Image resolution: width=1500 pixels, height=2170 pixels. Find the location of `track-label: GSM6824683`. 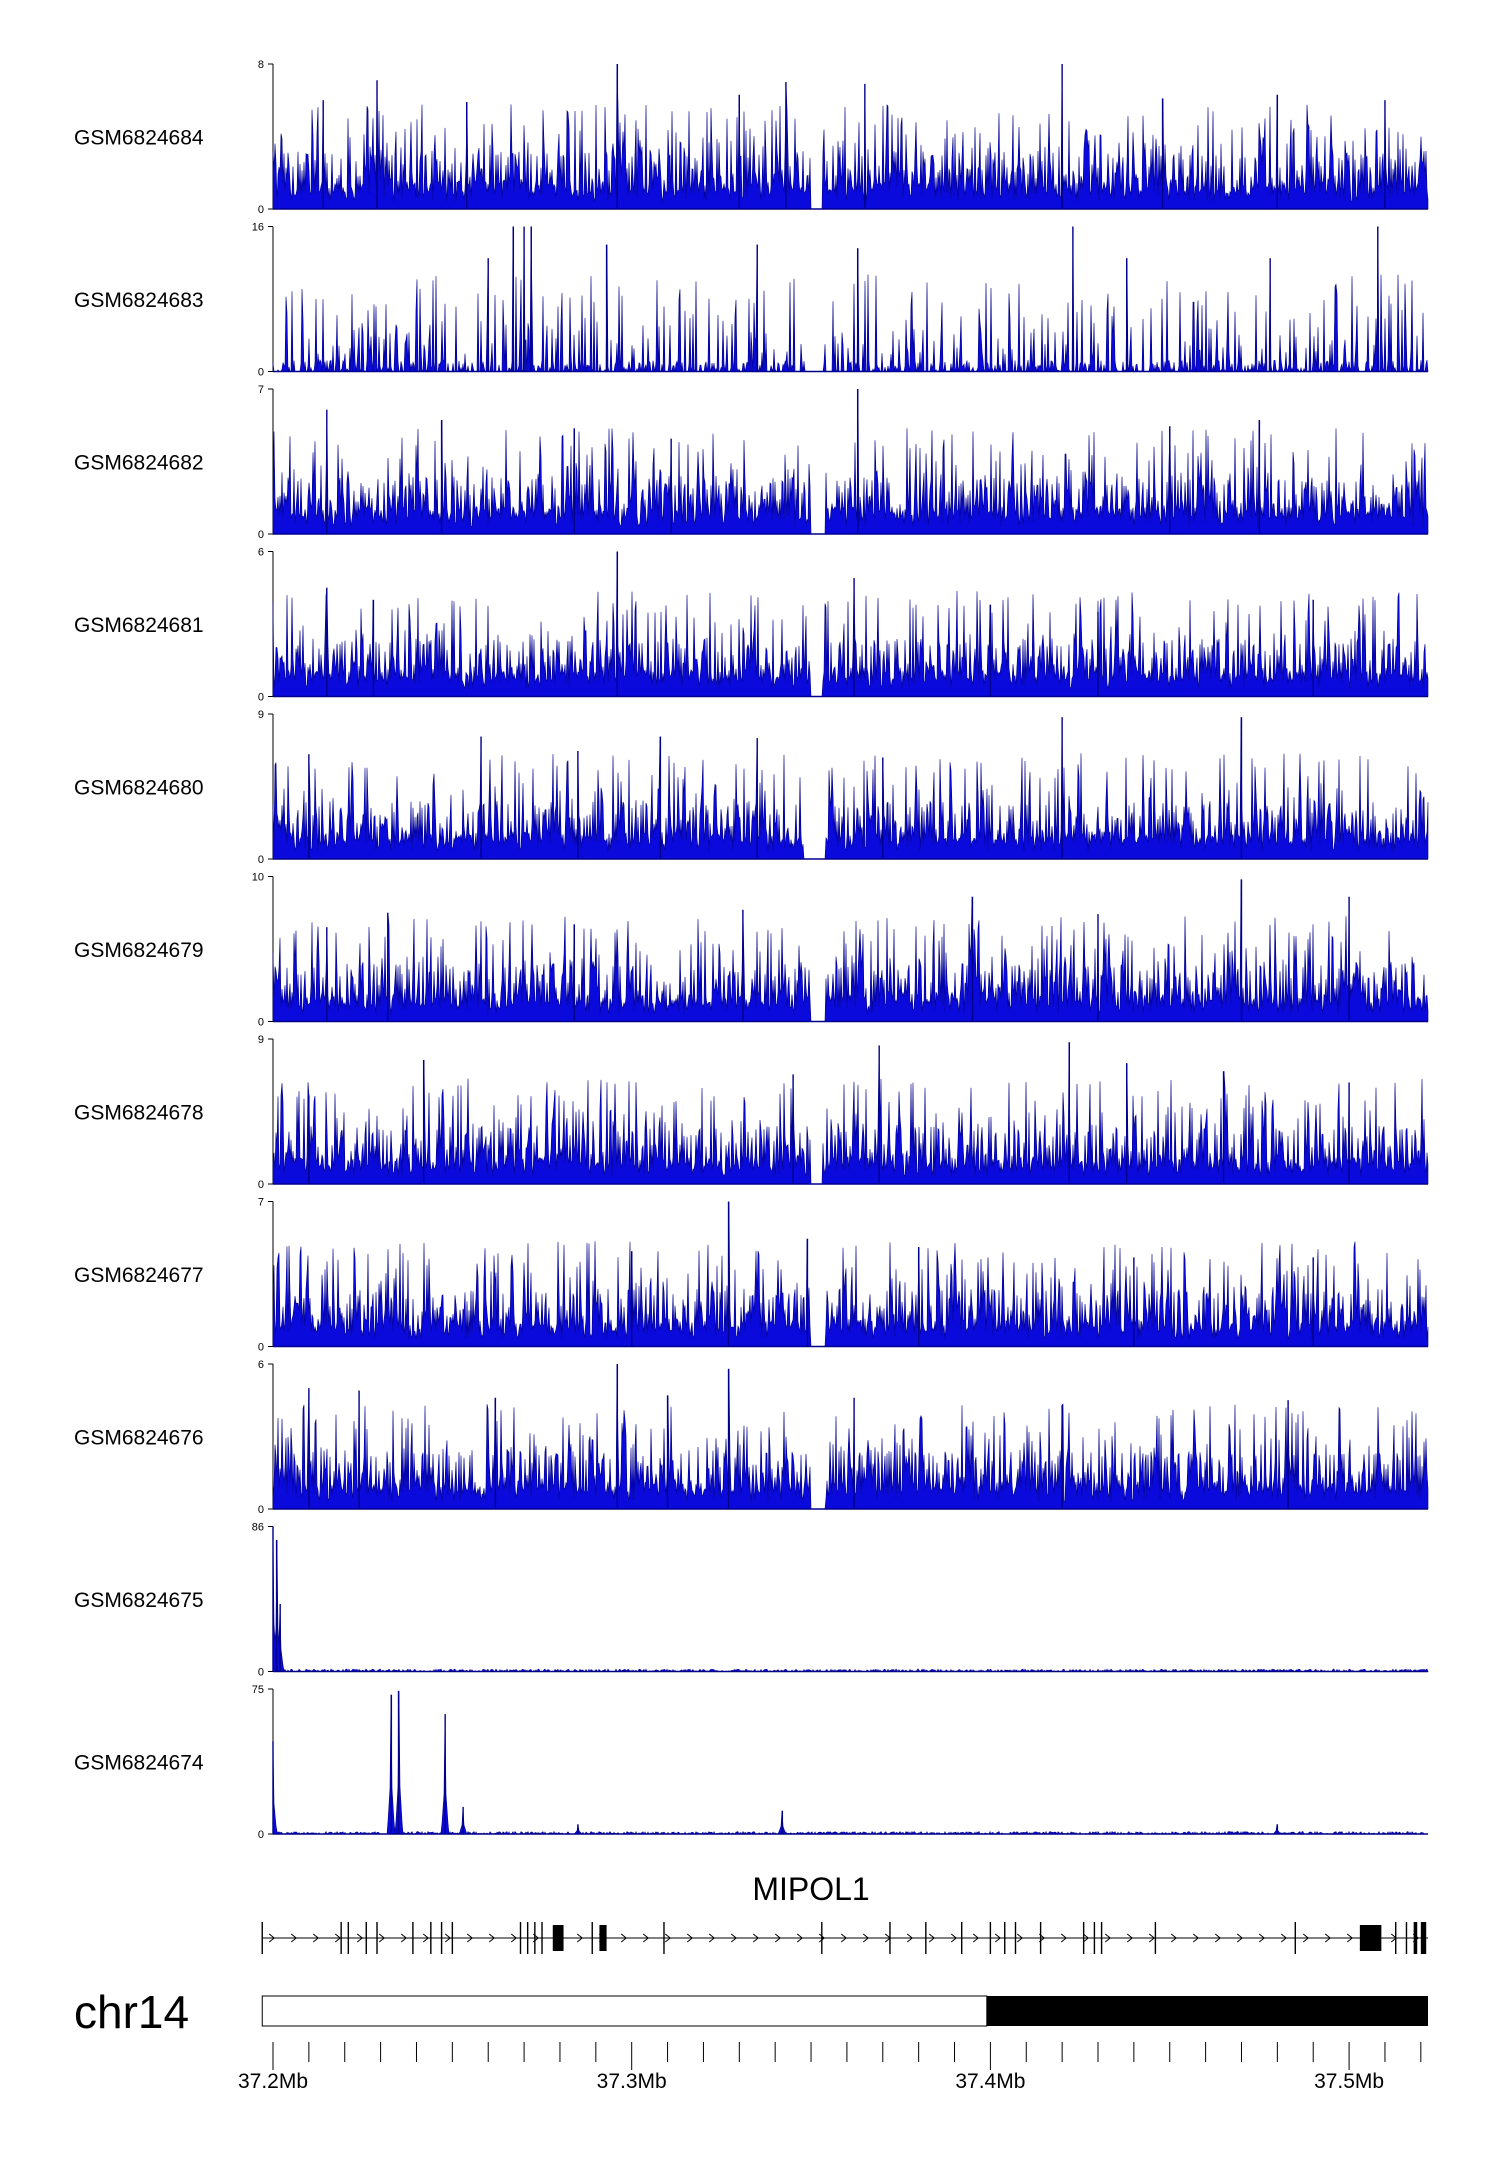

track-label: GSM6824683 is located at coordinates (139, 300).